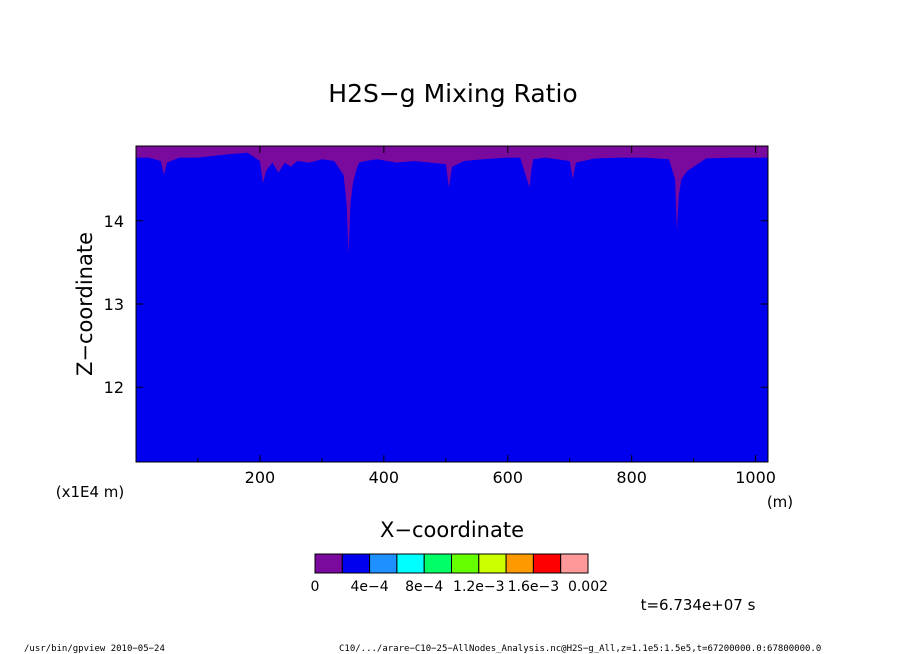  I want to click on colorbar-label: 4e−4, so click(370, 587).